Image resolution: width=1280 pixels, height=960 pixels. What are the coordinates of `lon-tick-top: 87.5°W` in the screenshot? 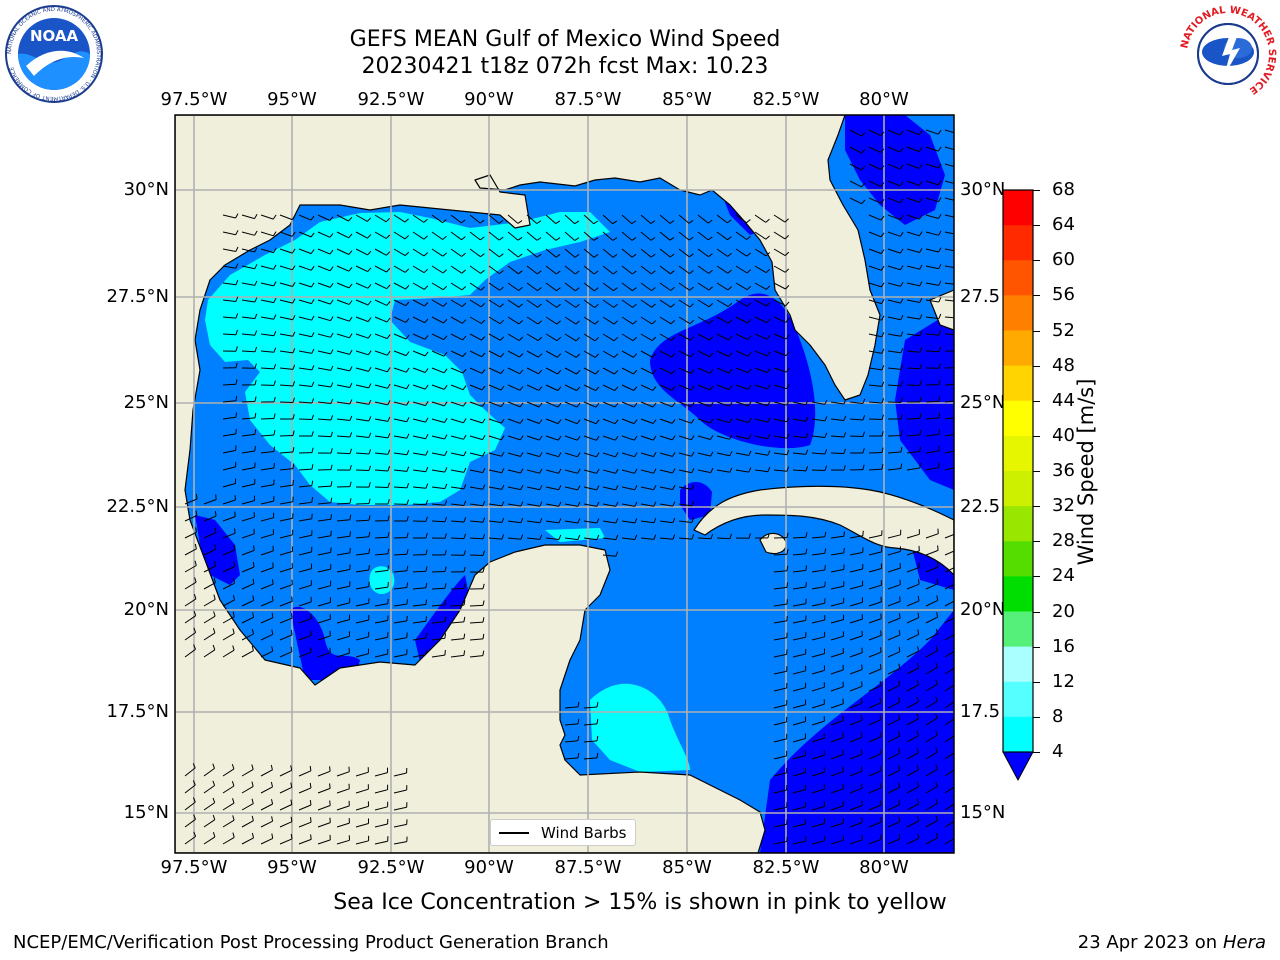 It's located at (588, 99).